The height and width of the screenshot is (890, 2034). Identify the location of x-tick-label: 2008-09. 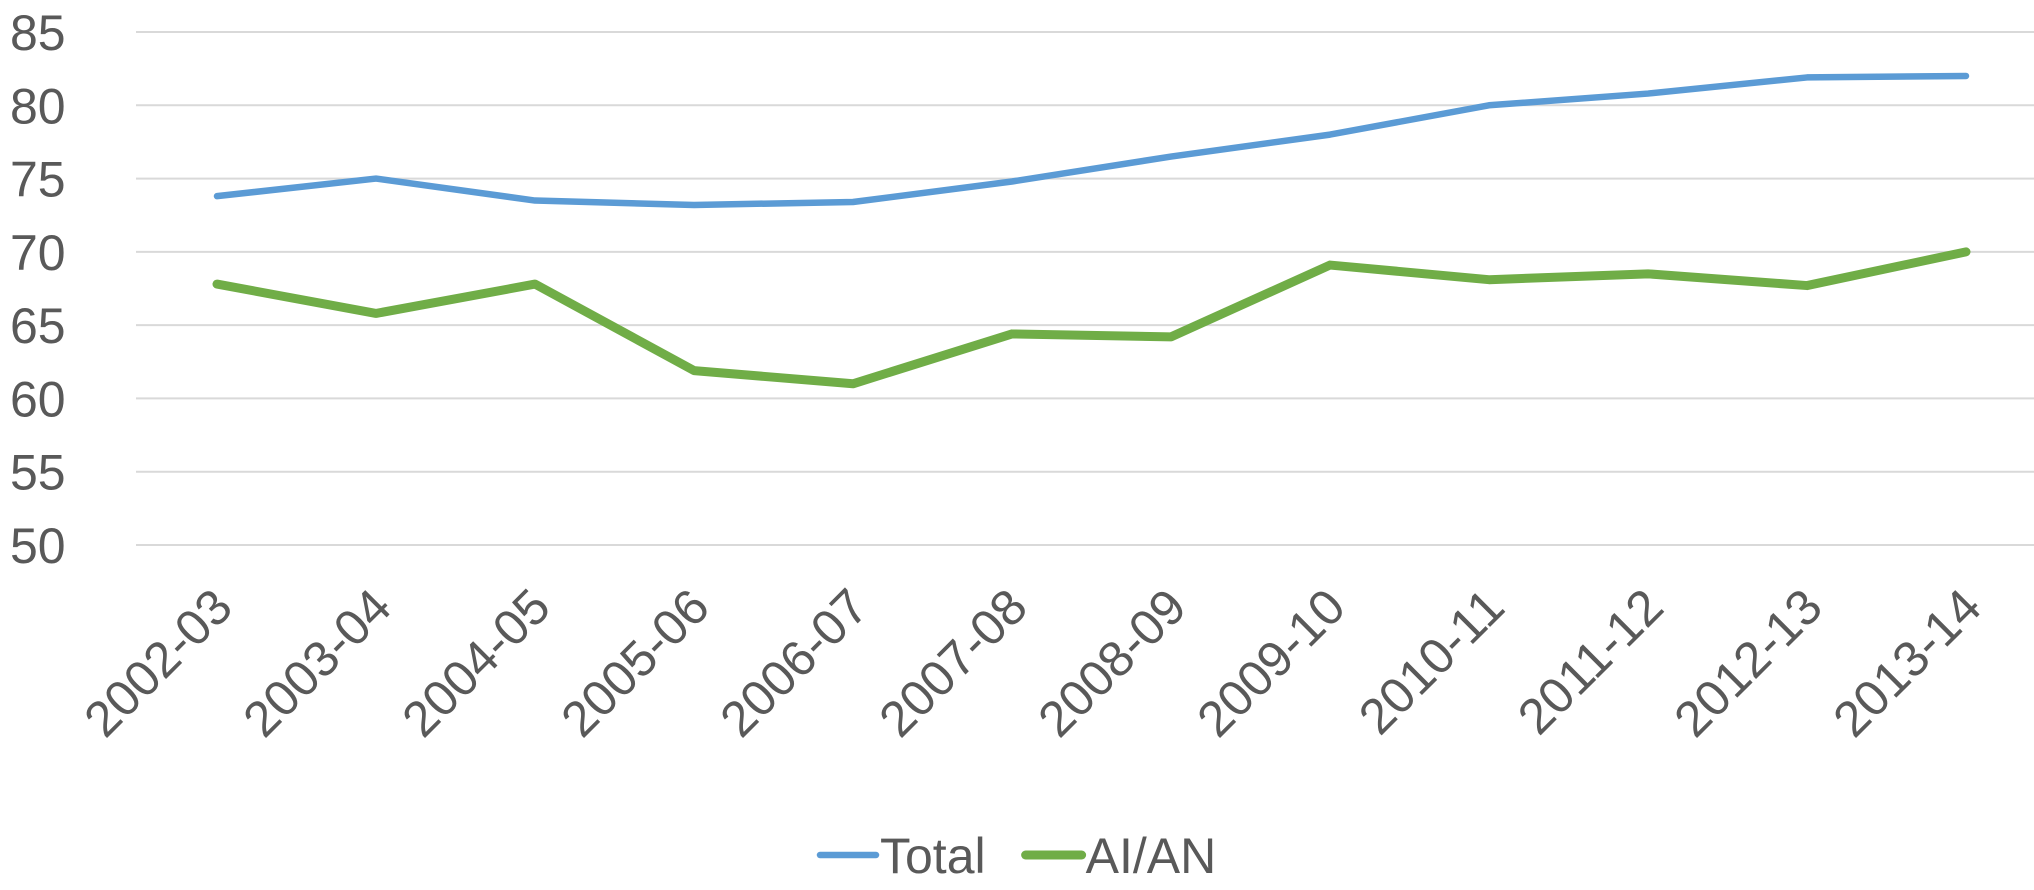
(1111, 662).